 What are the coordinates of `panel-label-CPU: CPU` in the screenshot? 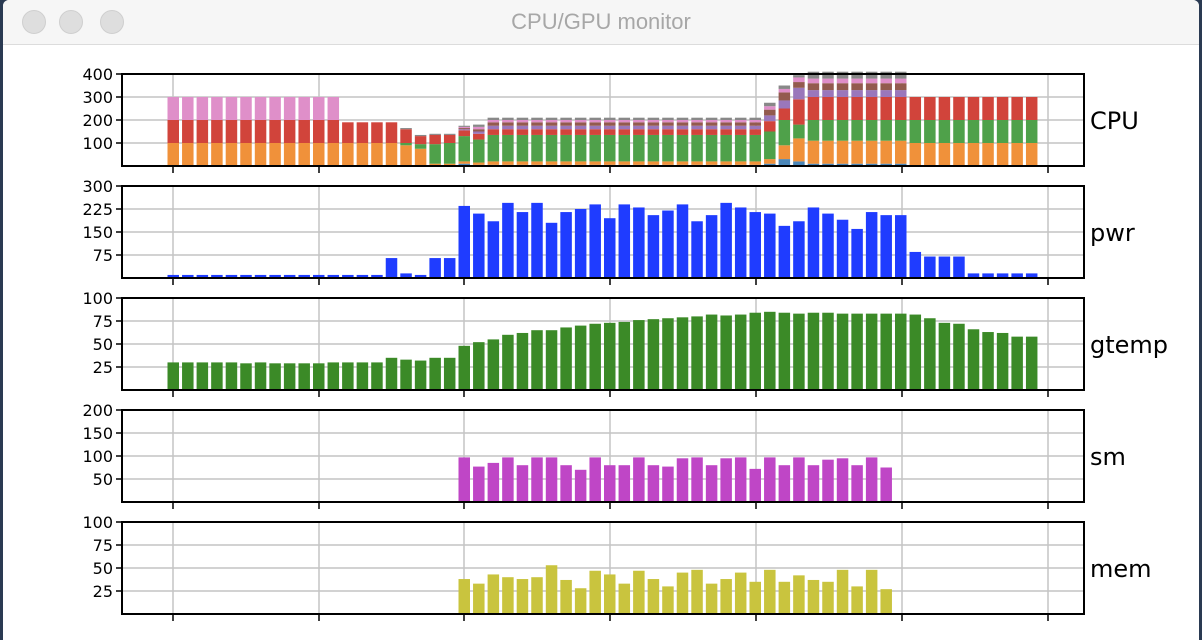 It's located at (1114, 121).